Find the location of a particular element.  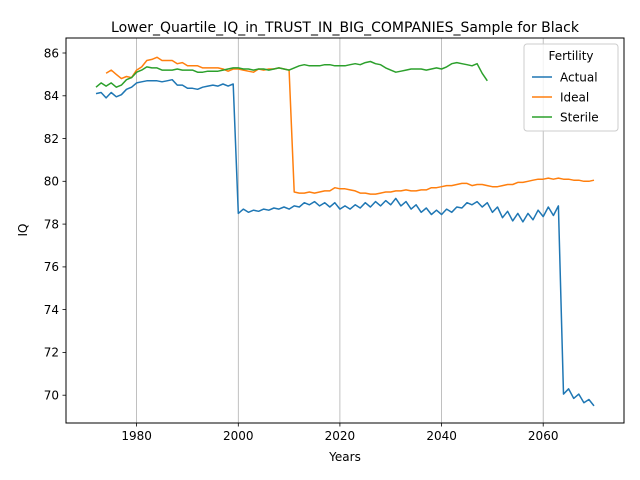

legend-label-ideal: Ideal is located at coordinates (574, 97).